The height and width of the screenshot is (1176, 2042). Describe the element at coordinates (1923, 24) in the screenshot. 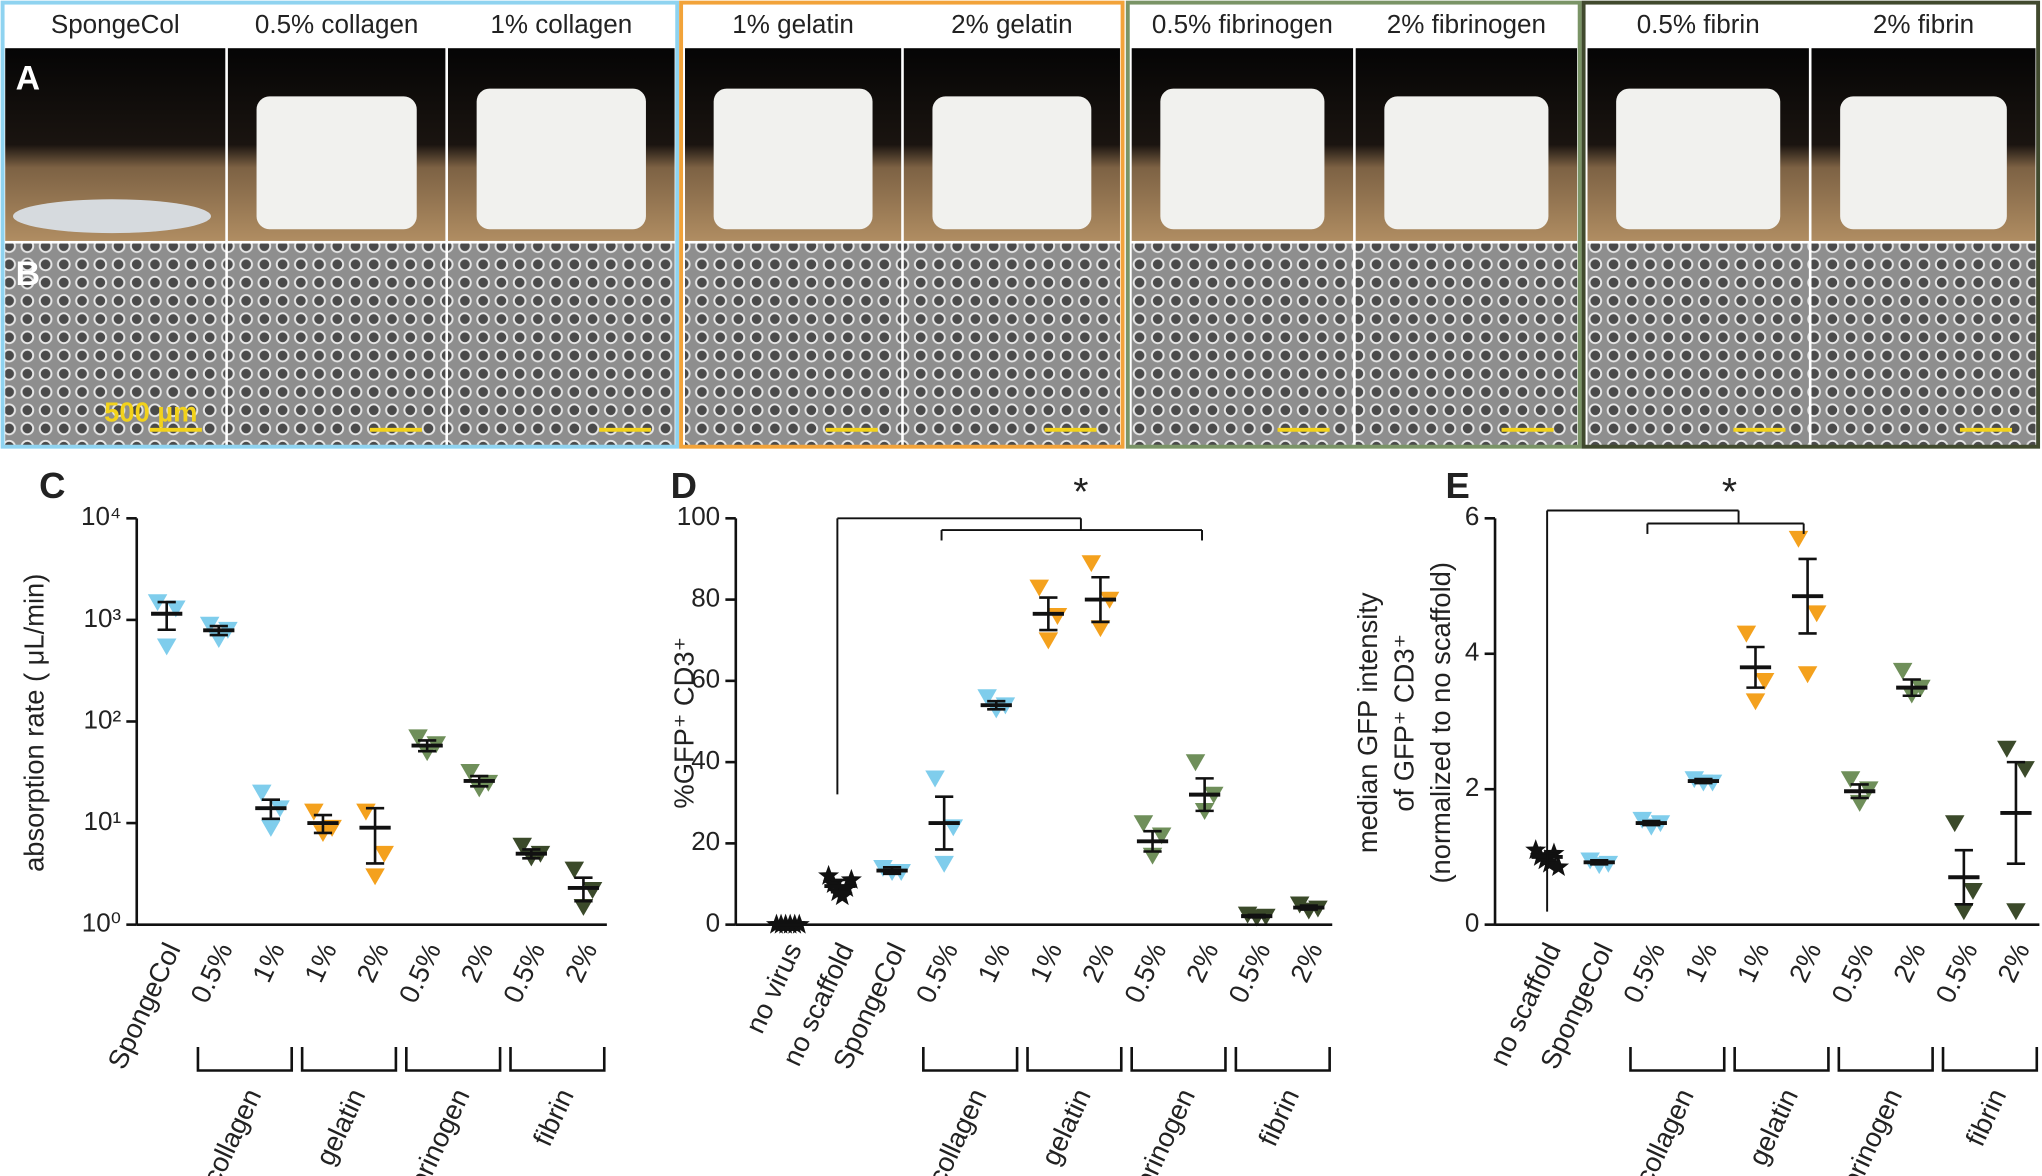

I see `sample-label: 2% fibrin` at that location.